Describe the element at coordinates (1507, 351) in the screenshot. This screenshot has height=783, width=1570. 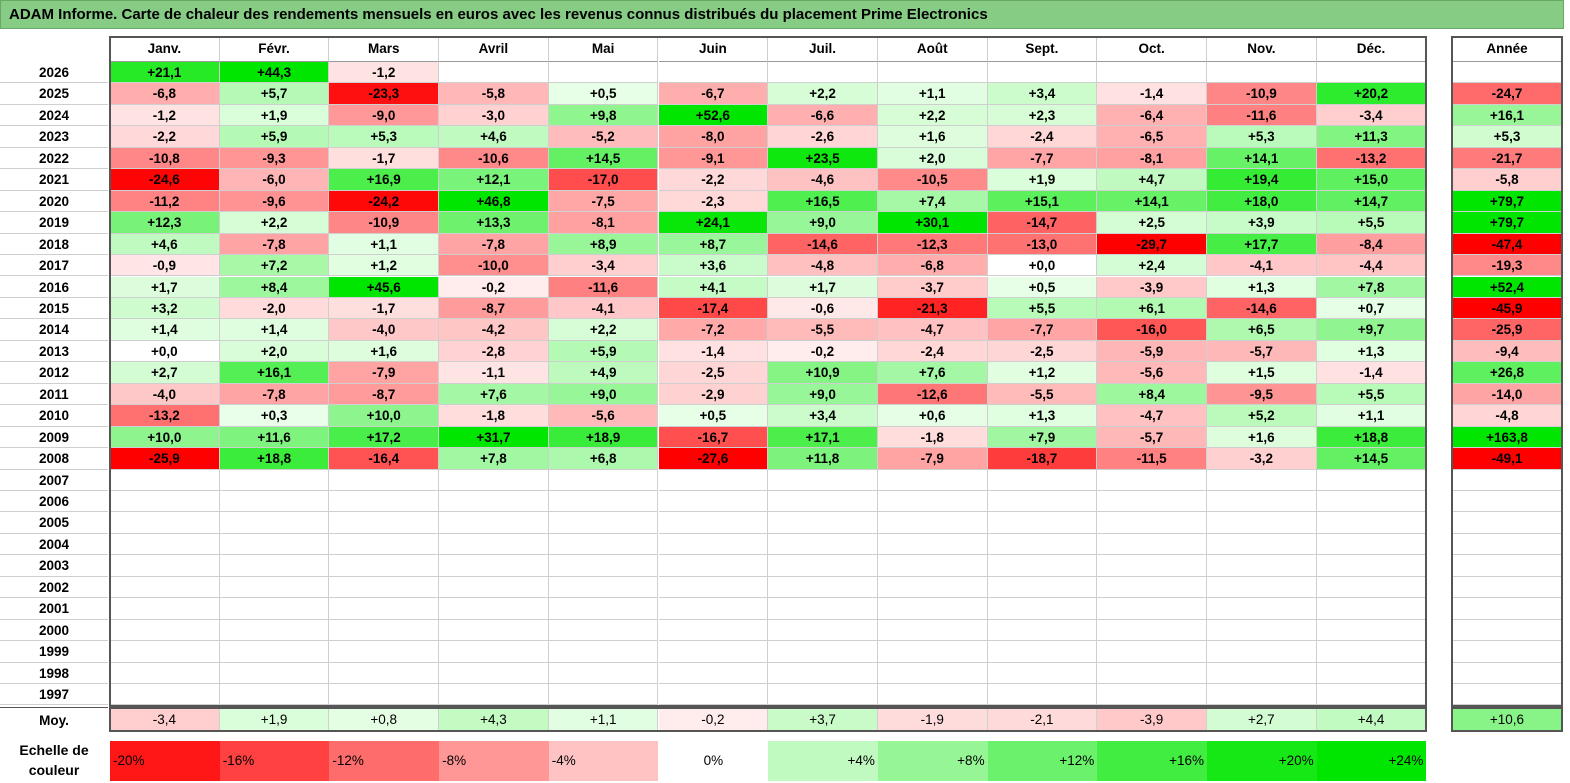
I see `annual-cell: -9,4` at that location.